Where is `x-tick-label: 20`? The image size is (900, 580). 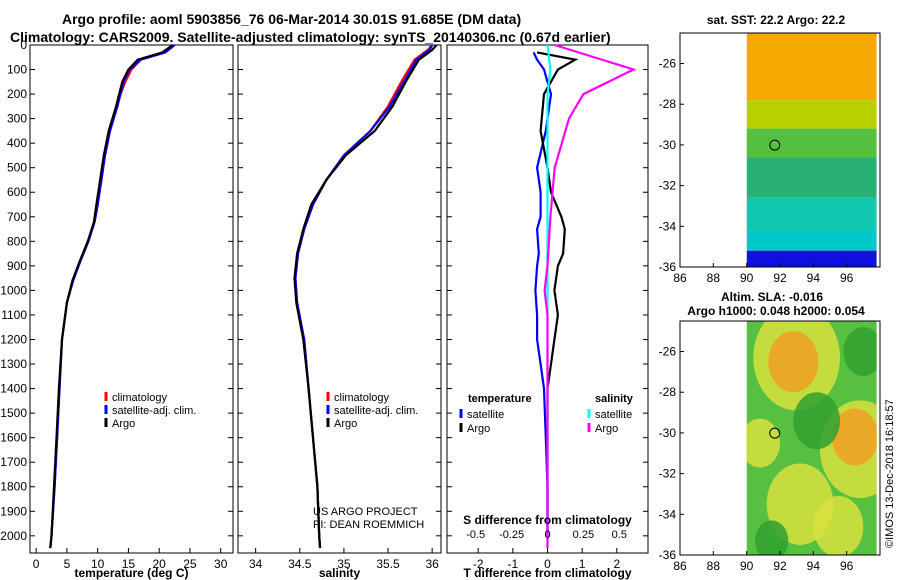
x-tick-label: 20 is located at coordinates (160, 564).